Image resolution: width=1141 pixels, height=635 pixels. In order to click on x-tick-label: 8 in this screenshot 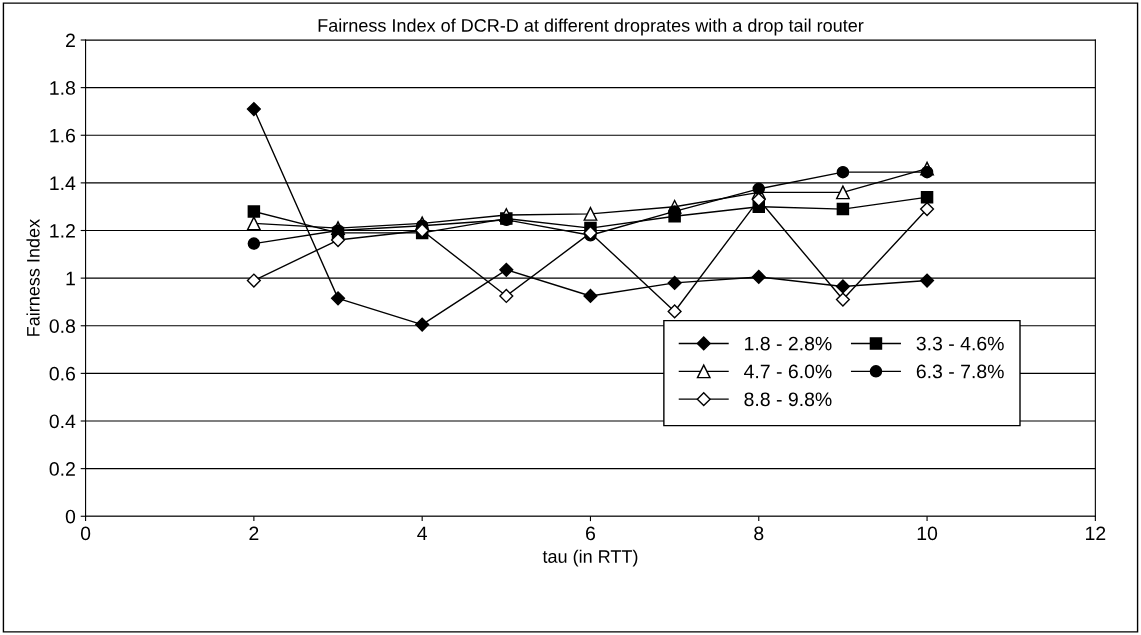, I will do `click(759, 533)`.